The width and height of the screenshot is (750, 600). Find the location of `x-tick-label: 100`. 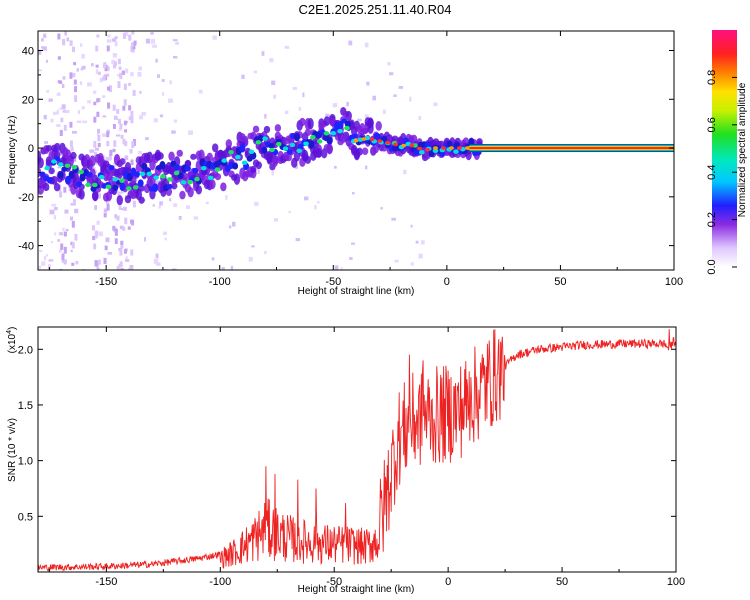

x-tick-label: 100 is located at coordinates (674, 282).